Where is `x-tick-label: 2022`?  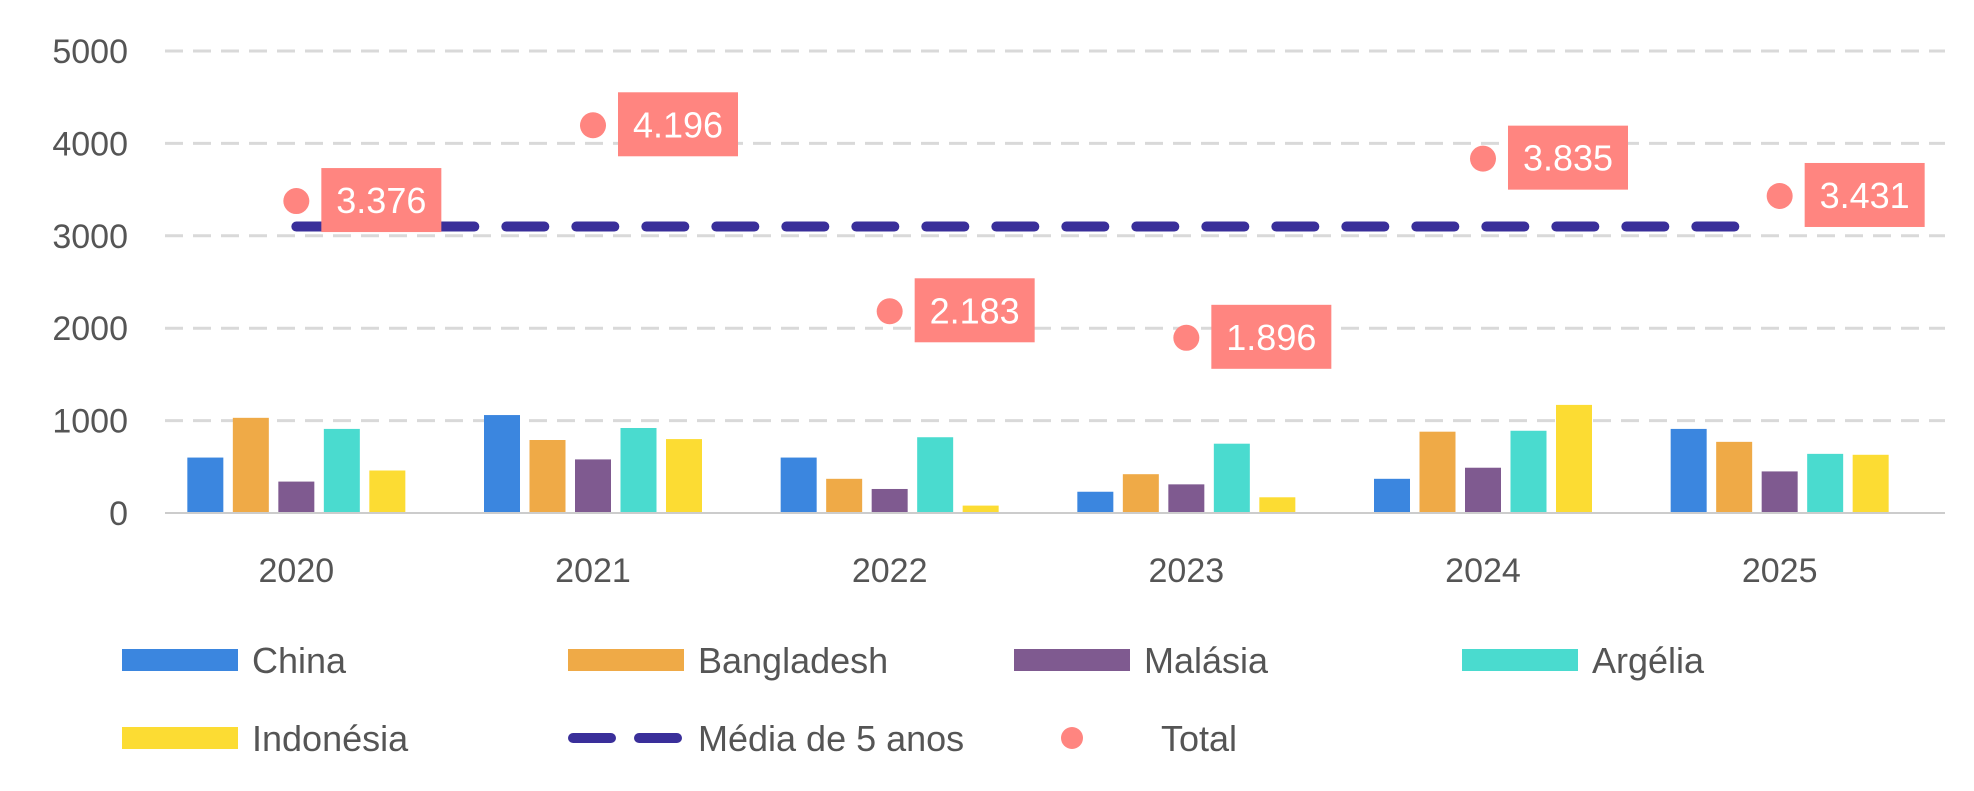
x-tick-label: 2022 is located at coordinates (890, 571).